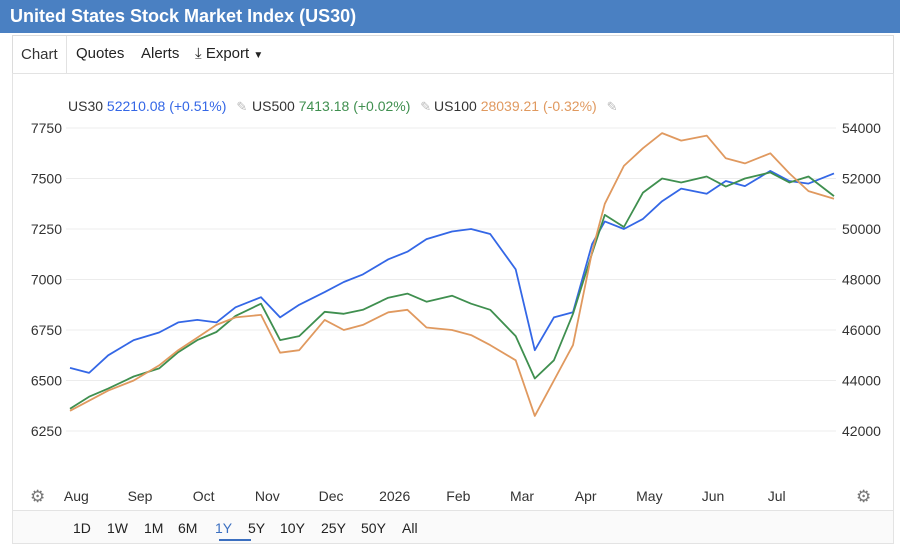  What do you see at coordinates (100, 53) in the screenshot?
I see `tab-quotes: Quotes` at bounding box center [100, 53].